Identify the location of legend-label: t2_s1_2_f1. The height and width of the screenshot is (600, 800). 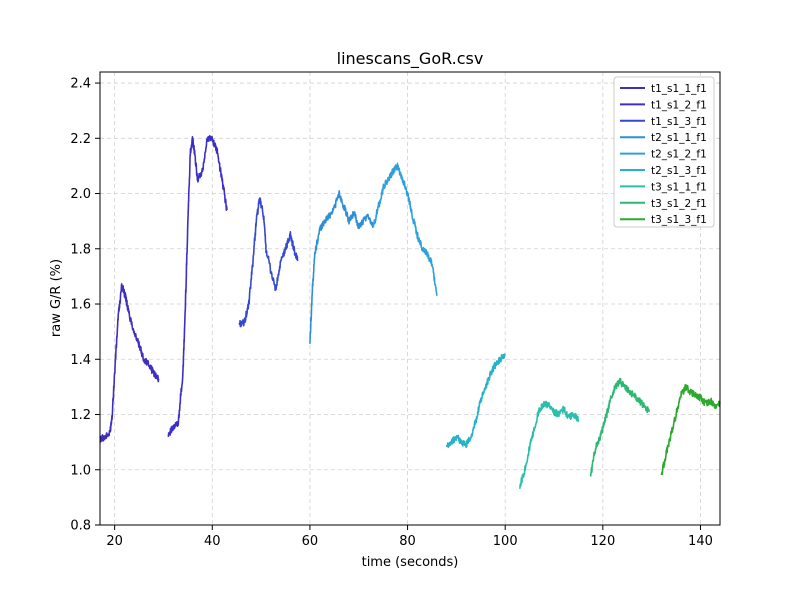
(679, 155).